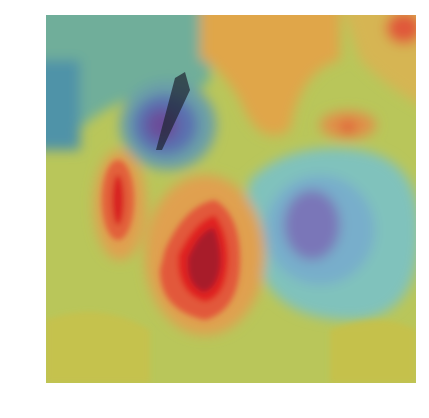 Image resolution: width=429 pixels, height=418 pixels. Describe the element at coordinates (173, 111) in the screenshot. I see `object-silhouette` at that location.